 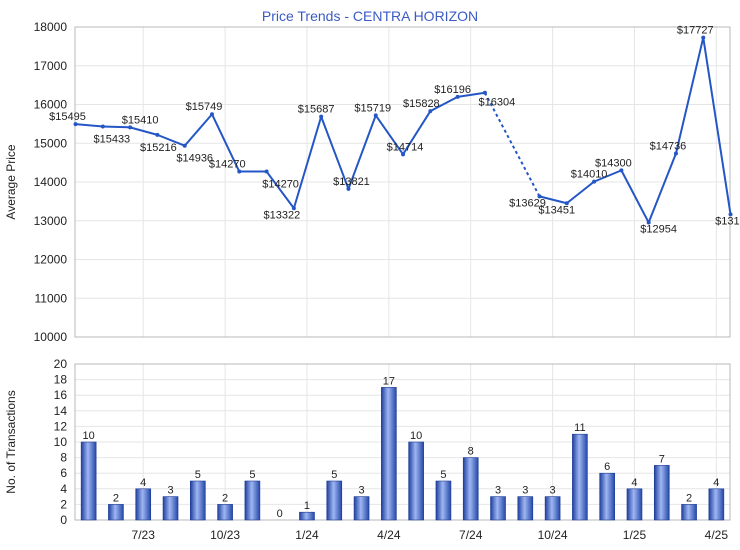 What do you see at coordinates (51, 27) in the screenshot?
I see `y-tick-label: 18000` at bounding box center [51, 27].